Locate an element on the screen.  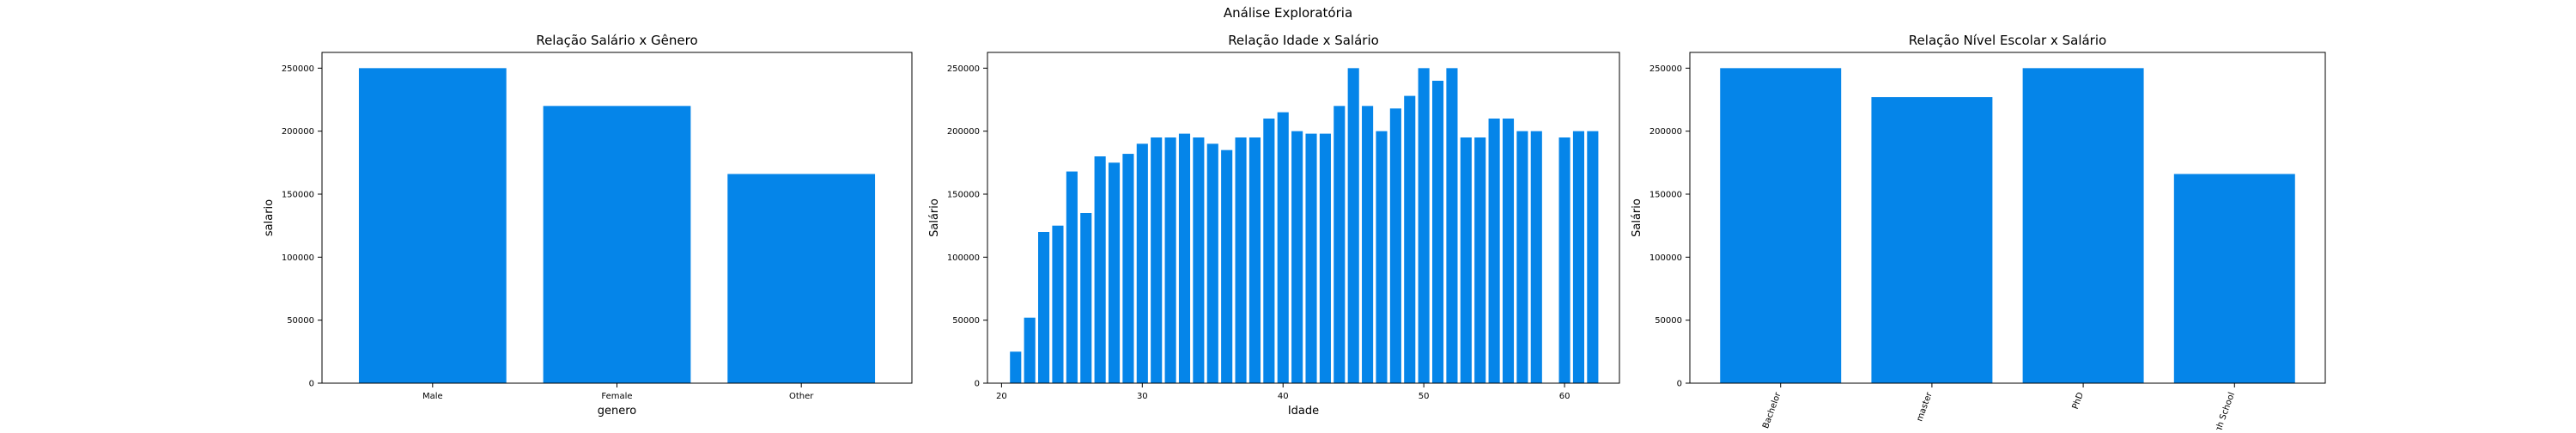
x-axis-label: Idade is located at coordinates (1303, 411).